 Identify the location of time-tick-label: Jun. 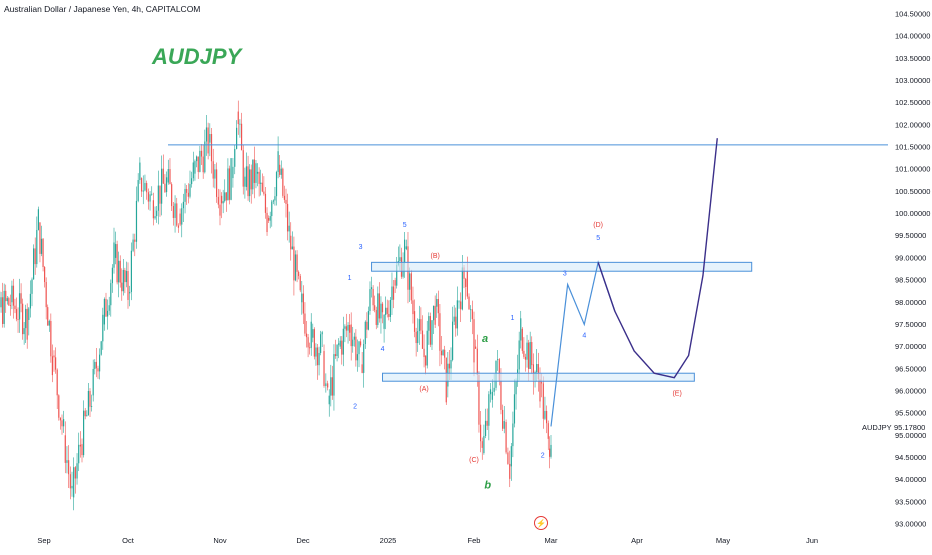
(812, 540).